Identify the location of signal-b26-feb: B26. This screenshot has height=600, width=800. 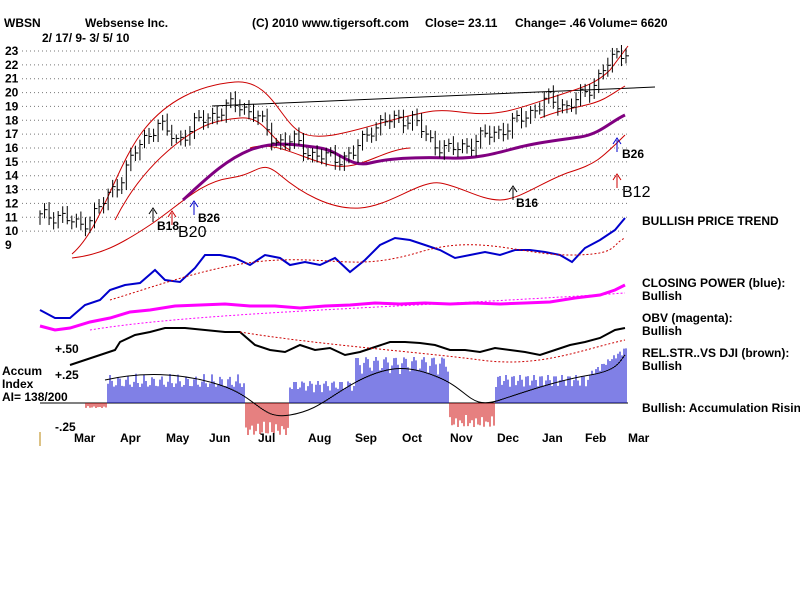
(628, 149).